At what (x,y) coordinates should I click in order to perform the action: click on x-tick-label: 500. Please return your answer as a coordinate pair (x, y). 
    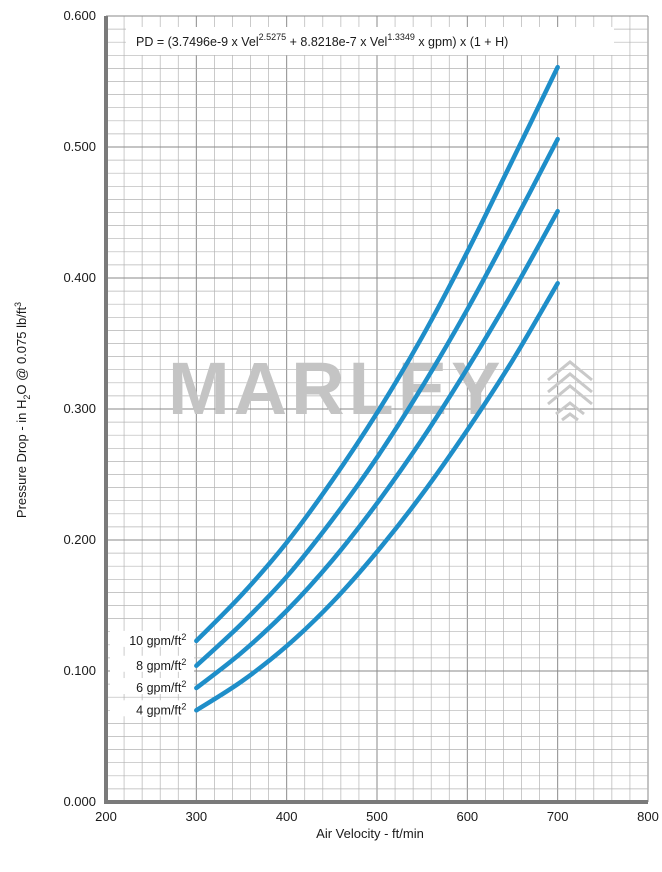
    Looking at the image, I should click on (377, 816).